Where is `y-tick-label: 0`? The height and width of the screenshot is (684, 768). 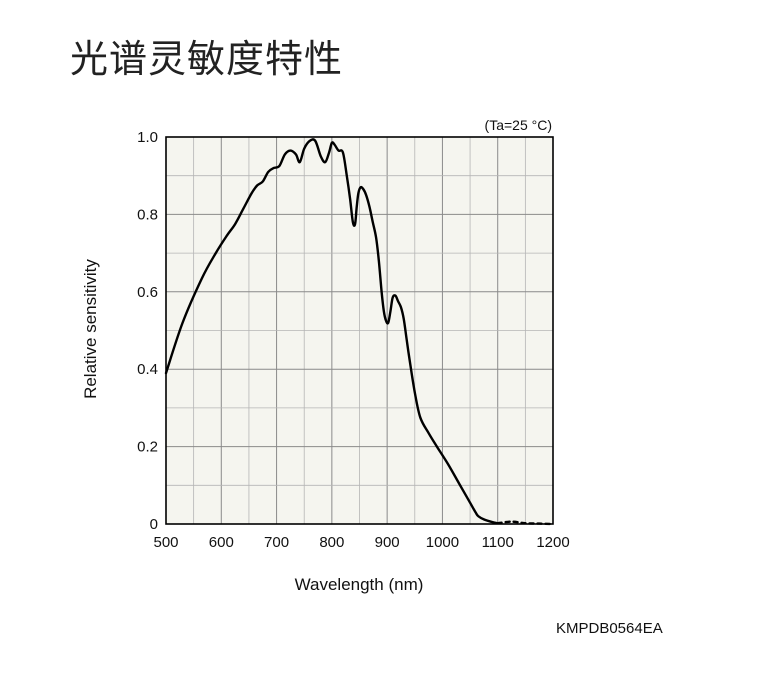
y-tick-label: 0 is located at coordinates (154, 524).